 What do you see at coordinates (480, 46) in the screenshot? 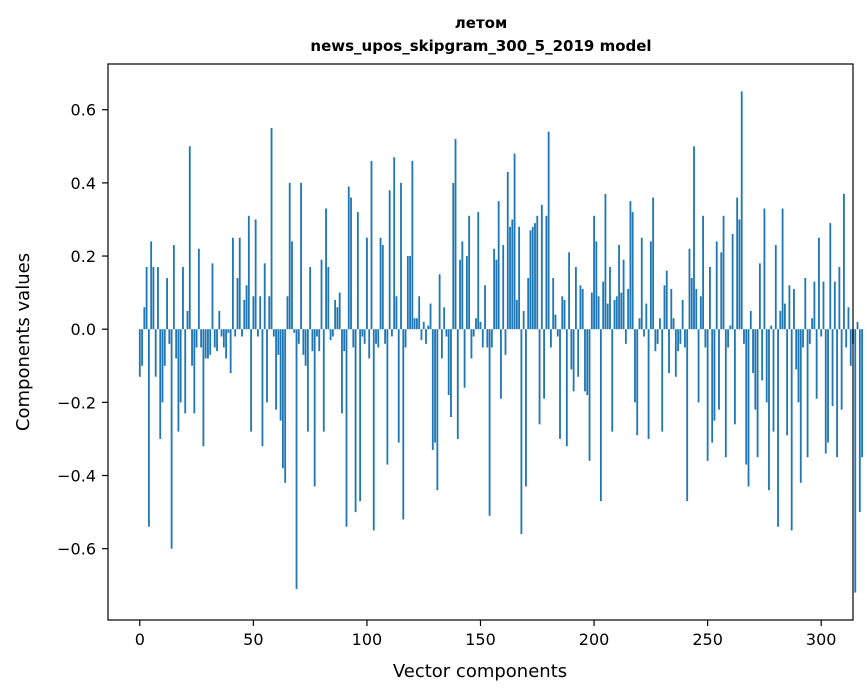
I see `chart-subtitle: news_upos_skipgram_300_5_2019 model` at bounding box center [480, 46].